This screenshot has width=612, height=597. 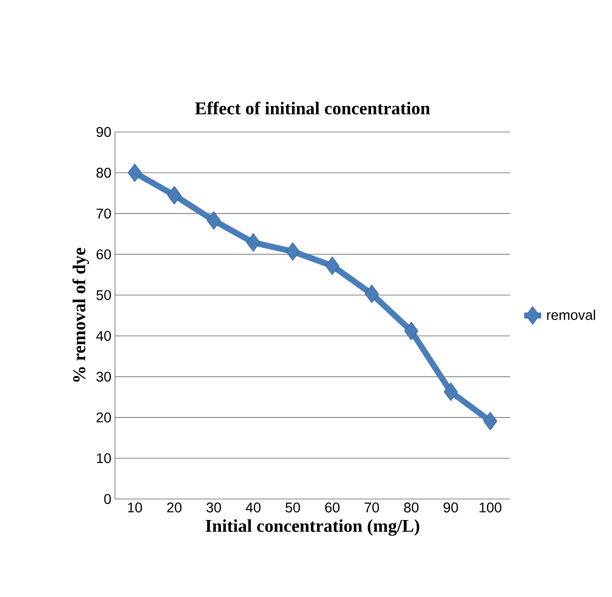 I want to click on y-tick-label: 50, so click(x=103, y=295).